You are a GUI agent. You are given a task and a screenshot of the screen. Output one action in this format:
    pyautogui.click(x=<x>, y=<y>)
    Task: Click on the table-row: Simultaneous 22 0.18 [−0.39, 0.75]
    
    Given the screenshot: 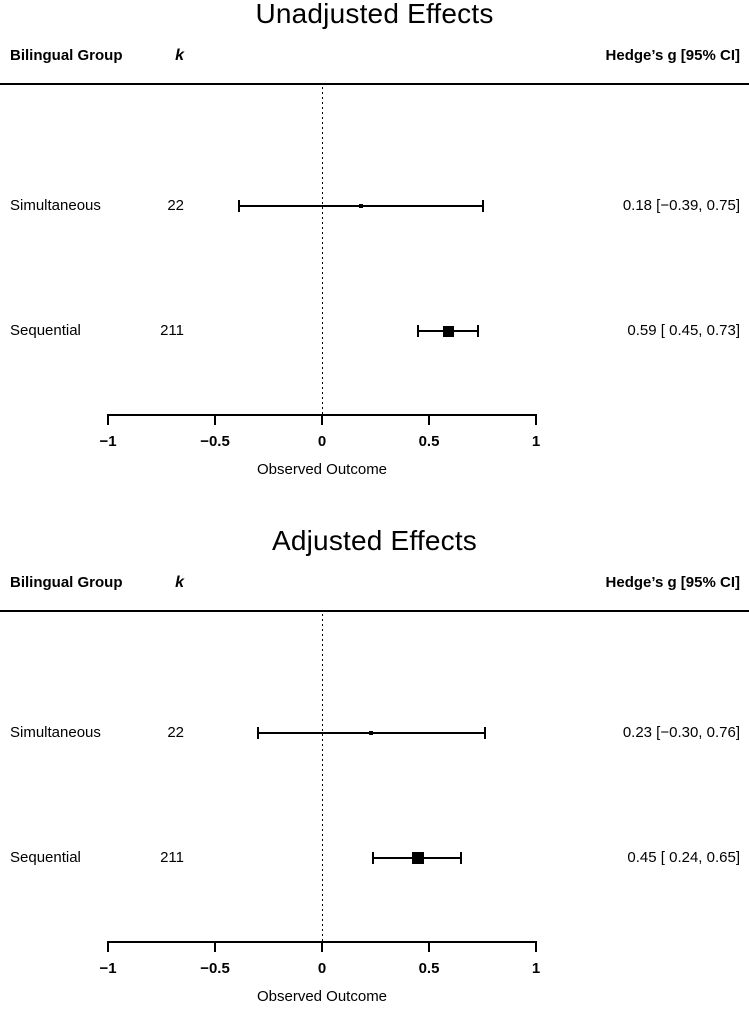 What is the action you would take?
    pyautogui.click(x=374, y=206)
    